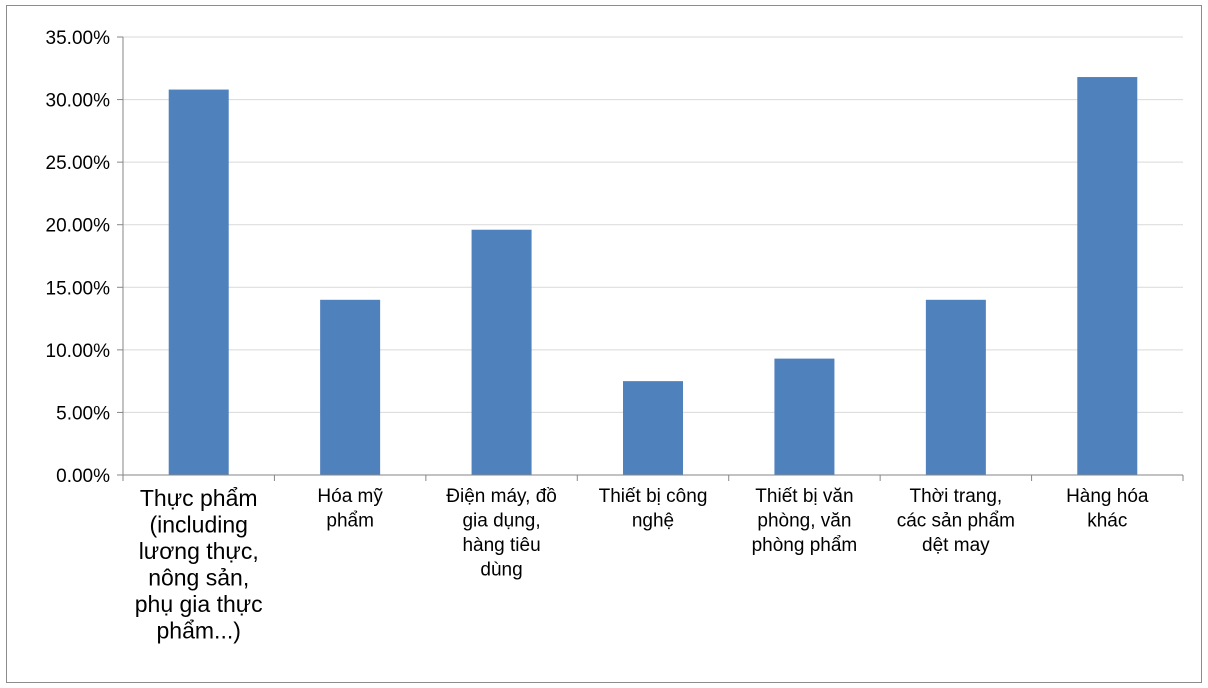 This screenshot has height=688, width=1208. I want to click on x-category-label-line: phòng, văn, so click(804, 521).